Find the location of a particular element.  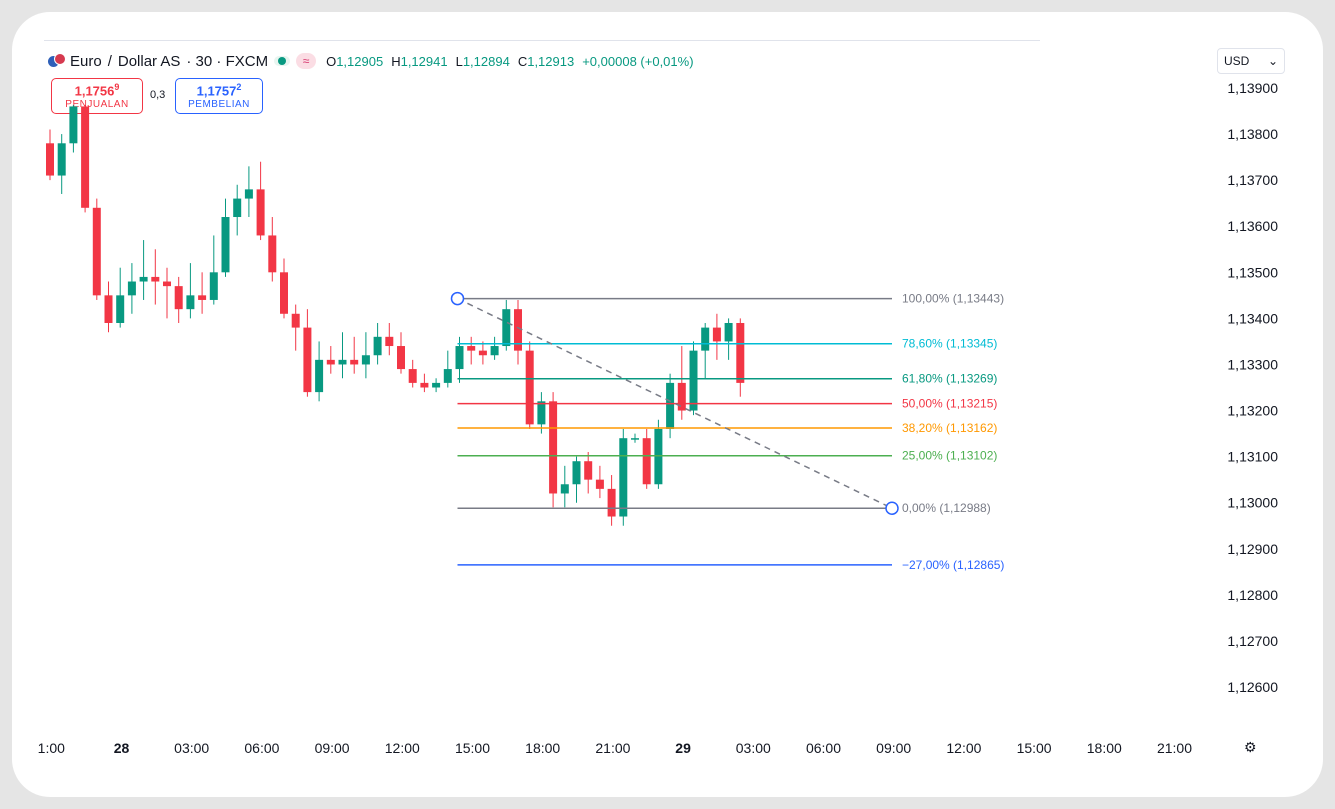

y-tick-label: 1,13800 is located at coordinates (1252, 134).